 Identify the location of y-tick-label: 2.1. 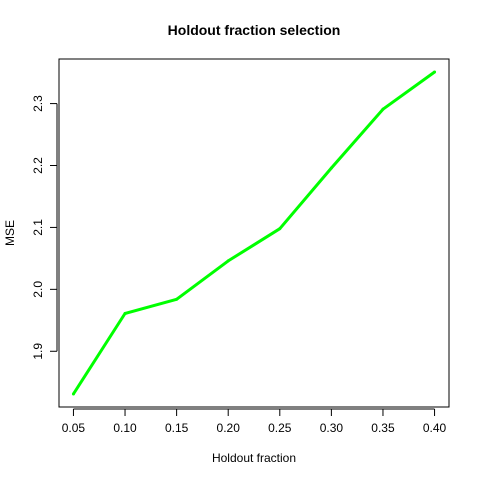
(38, 227).